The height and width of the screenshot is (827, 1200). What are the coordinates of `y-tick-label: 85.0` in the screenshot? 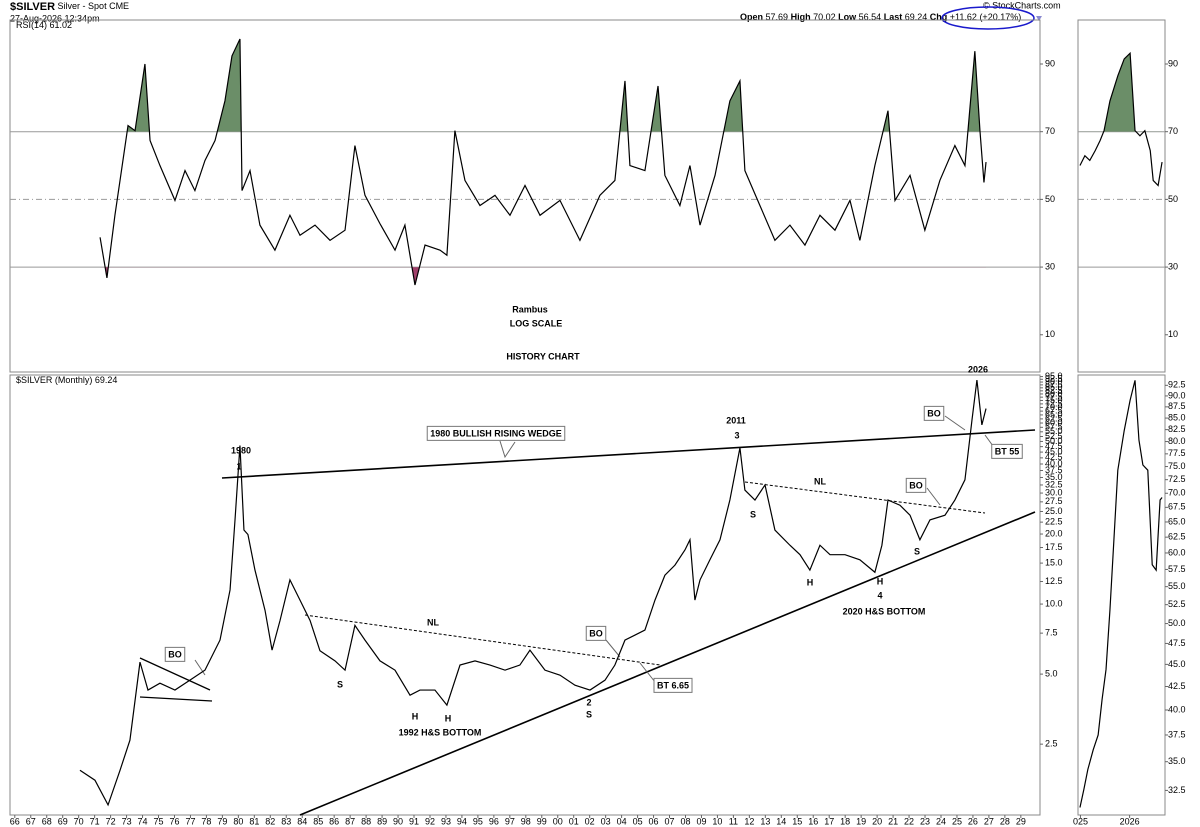 It's located at (1054, 387).